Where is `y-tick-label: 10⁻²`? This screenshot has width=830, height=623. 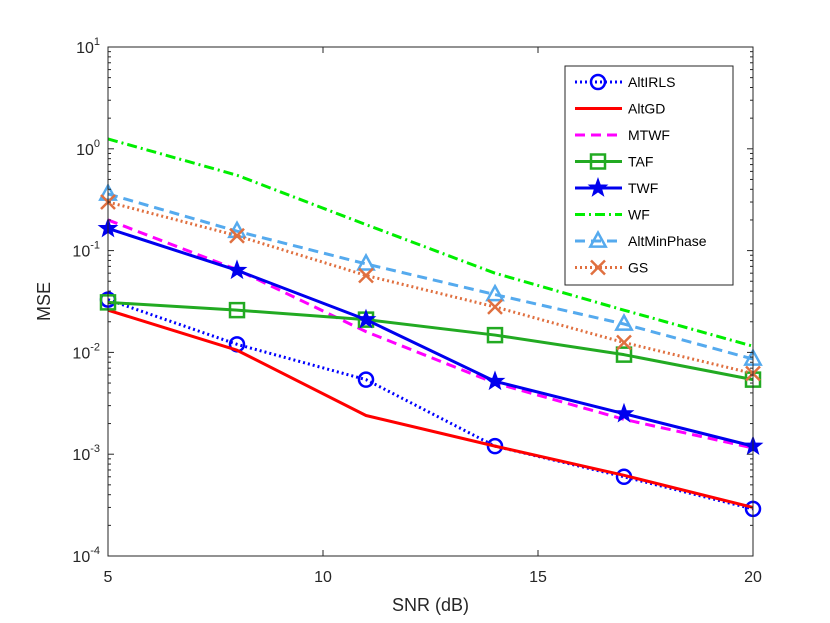 y-tick-label: 10⁻² is located at coordinates (86, 351).